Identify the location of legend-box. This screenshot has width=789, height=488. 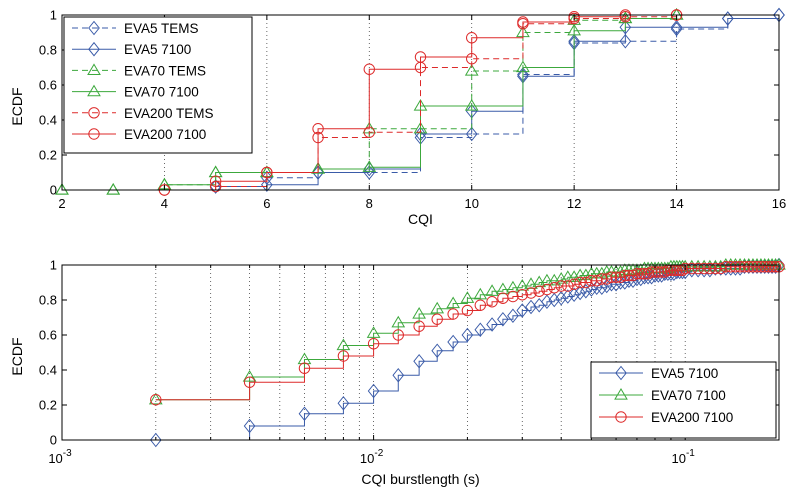
(158, 85).